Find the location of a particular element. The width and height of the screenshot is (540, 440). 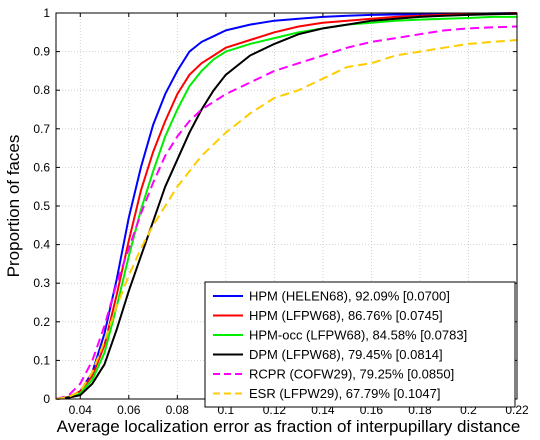

legend-label: HPM-occ (LFPW68), 84.58% [0.0783] is located at coordinates (358, 335).